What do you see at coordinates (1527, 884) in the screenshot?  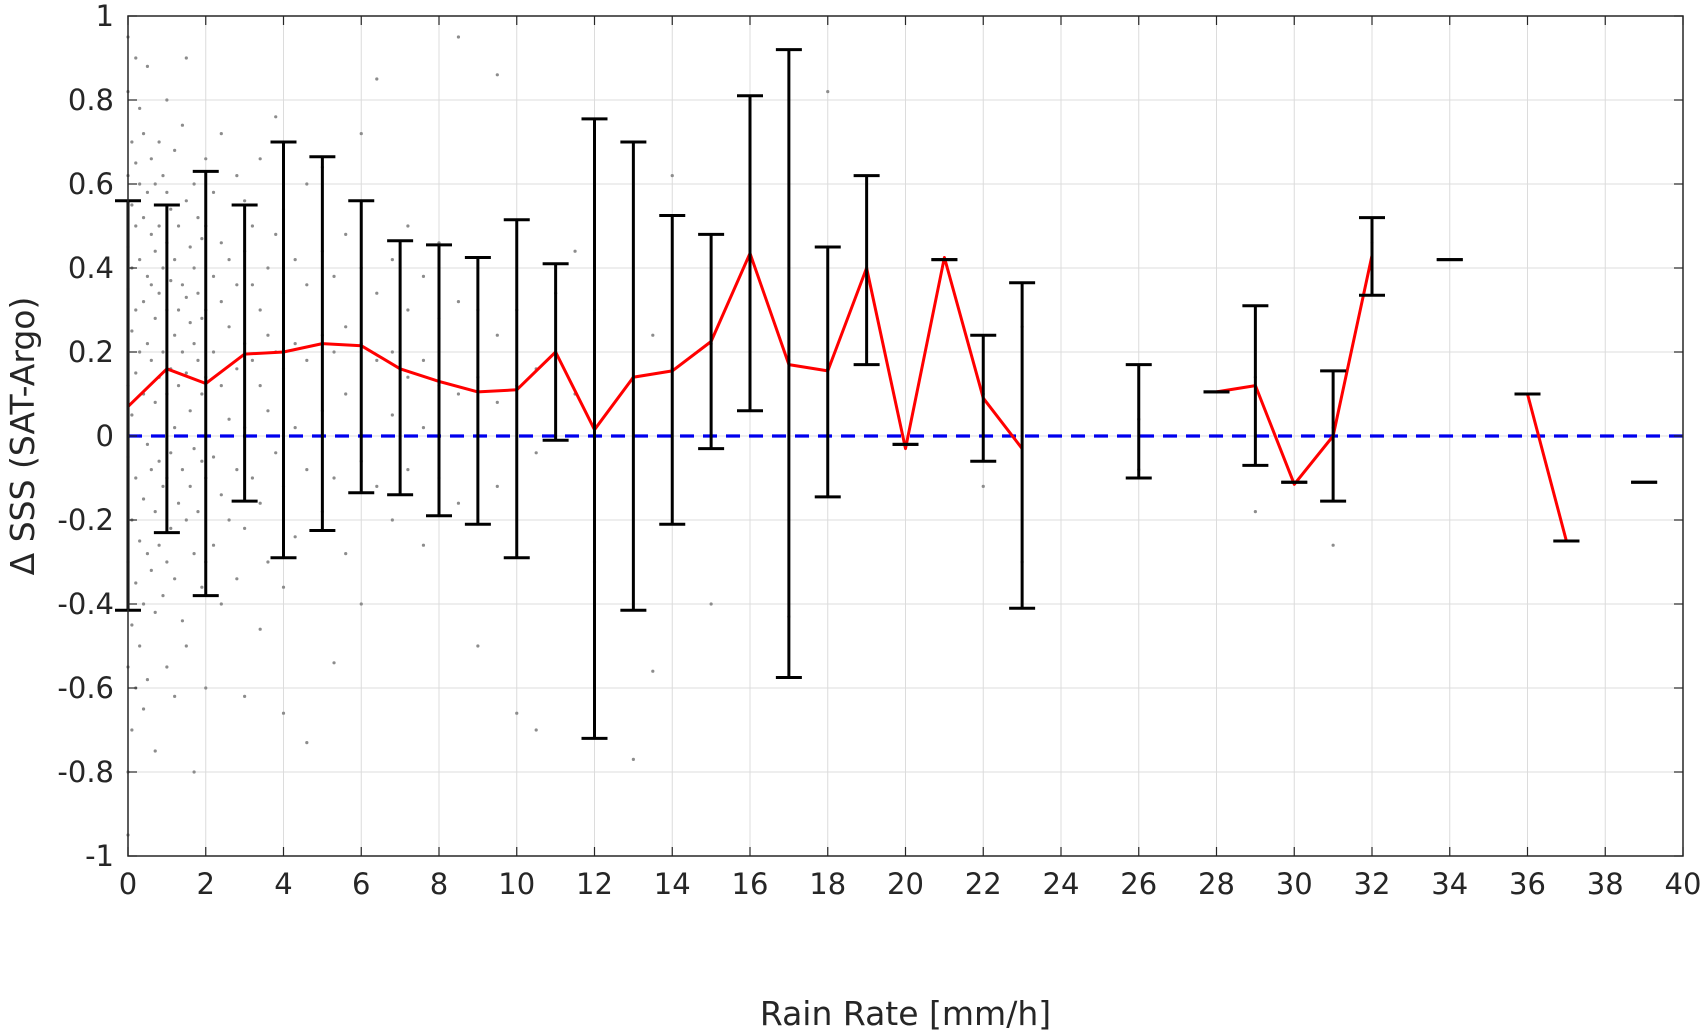 I see `x-tick-label: 36` at bounding box center [1527, 884].